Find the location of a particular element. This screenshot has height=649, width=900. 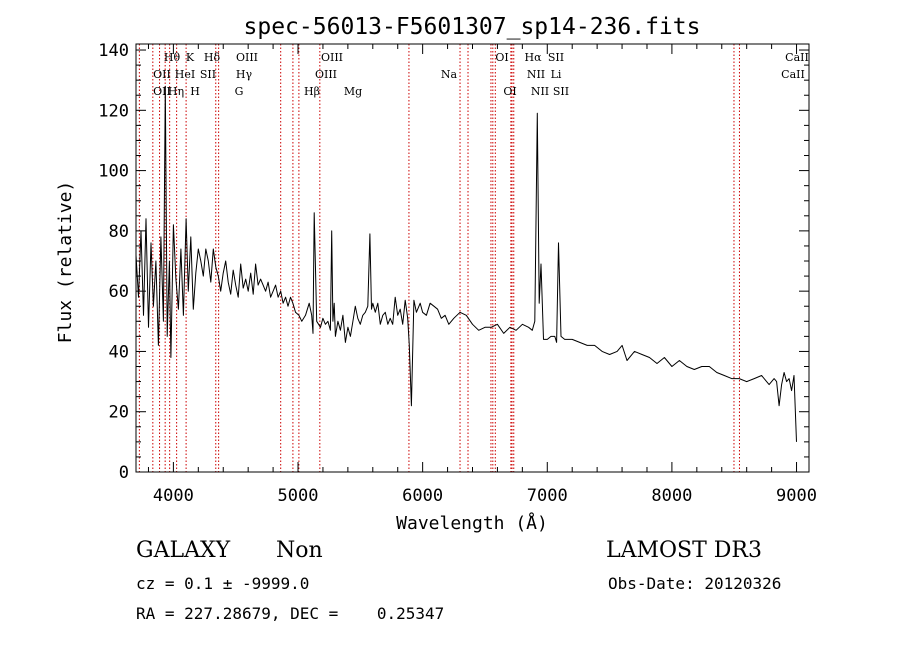

x-tick-label: 6000 is located at coordinates (422, 496).